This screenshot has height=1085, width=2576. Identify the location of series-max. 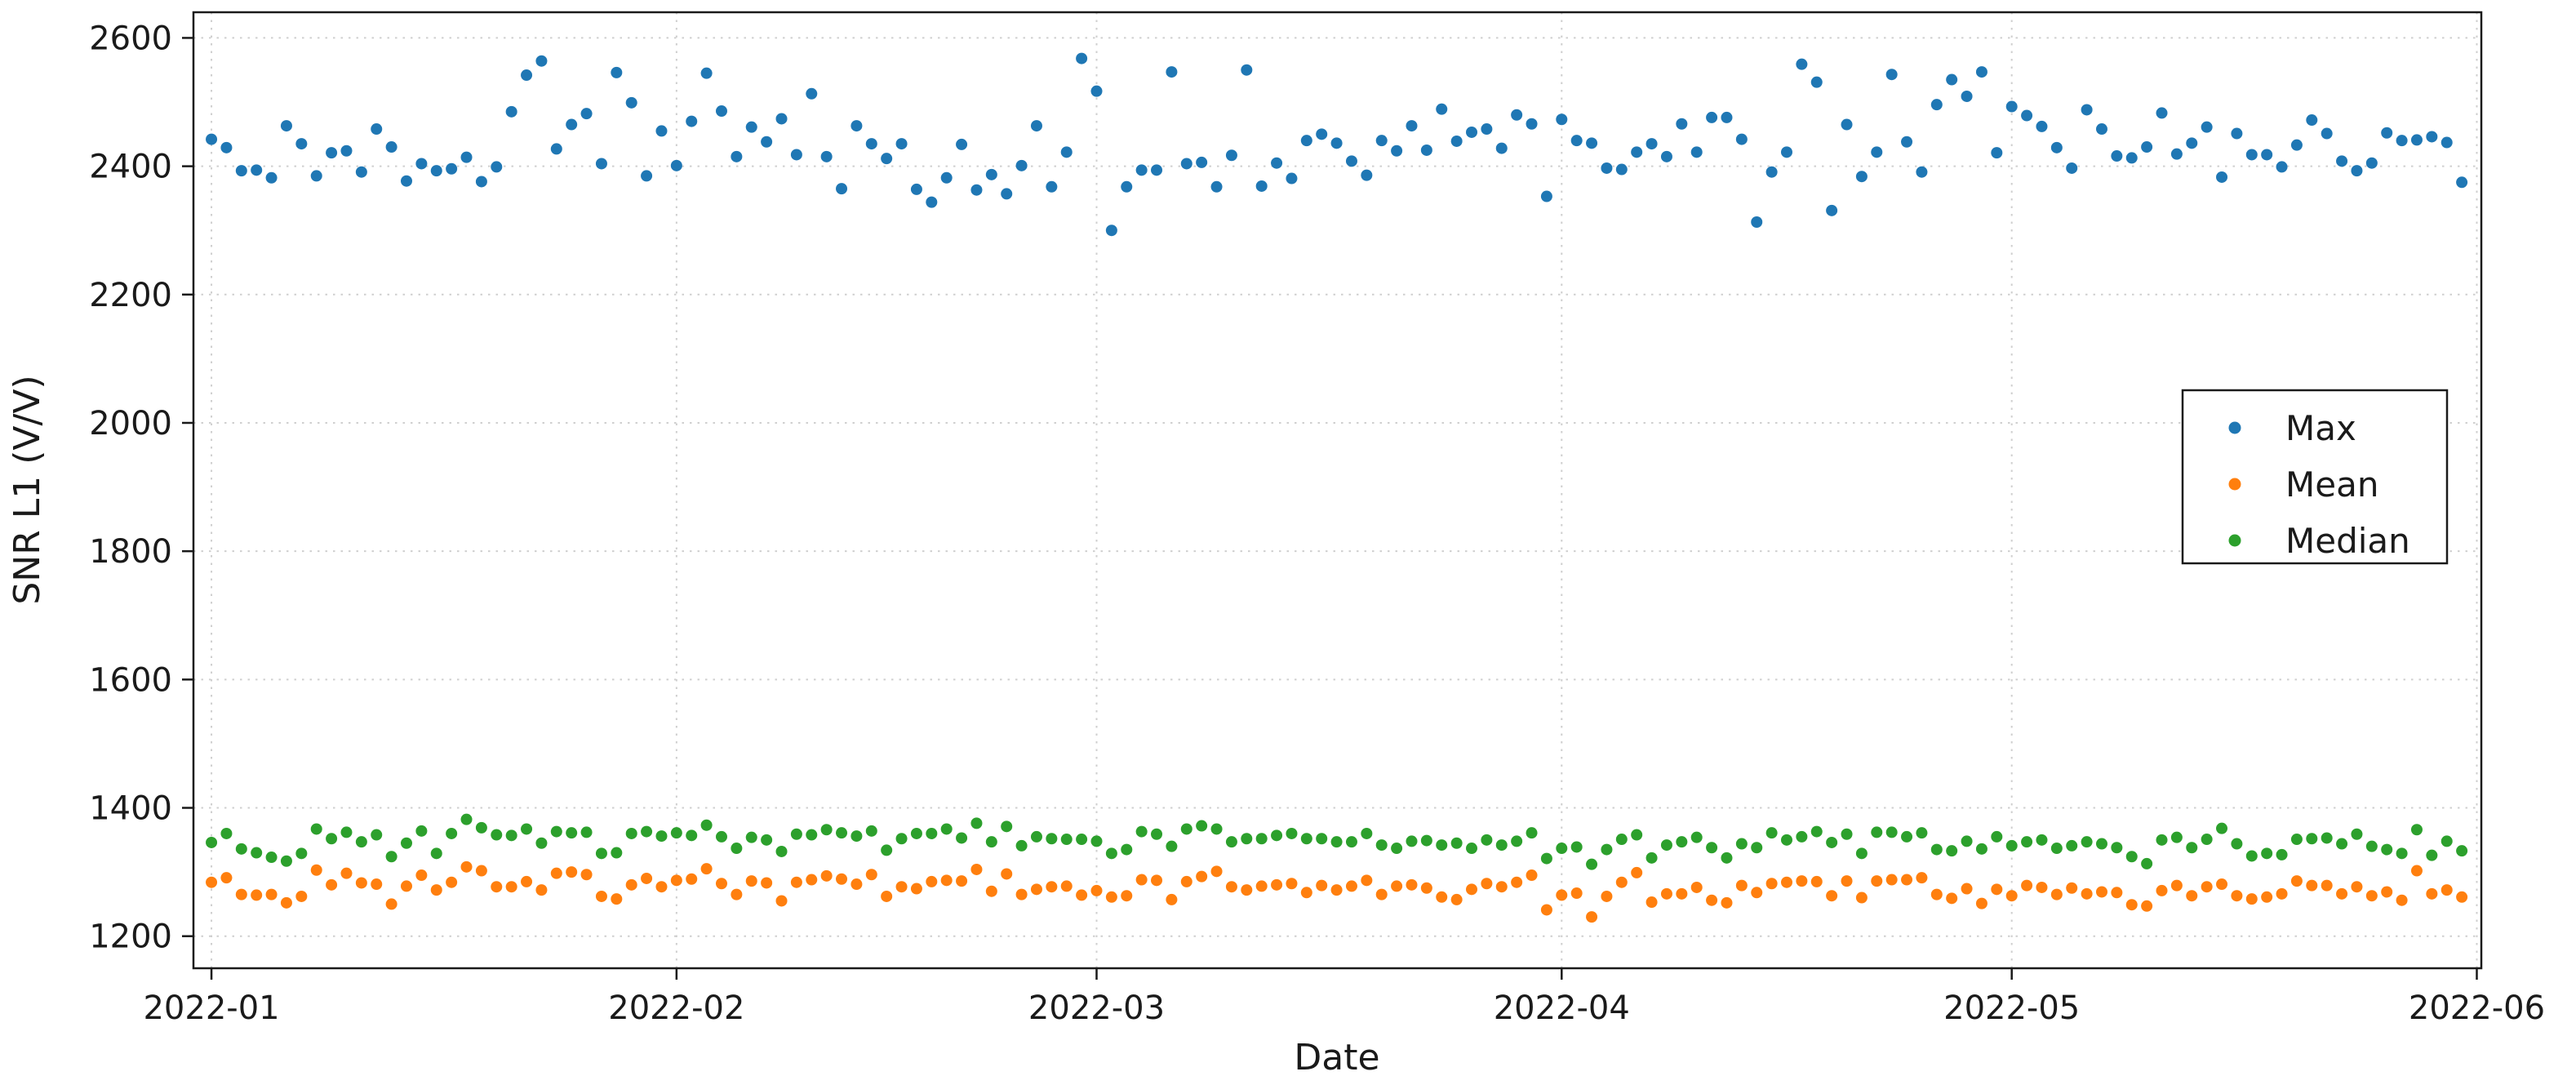
(1337, 144).